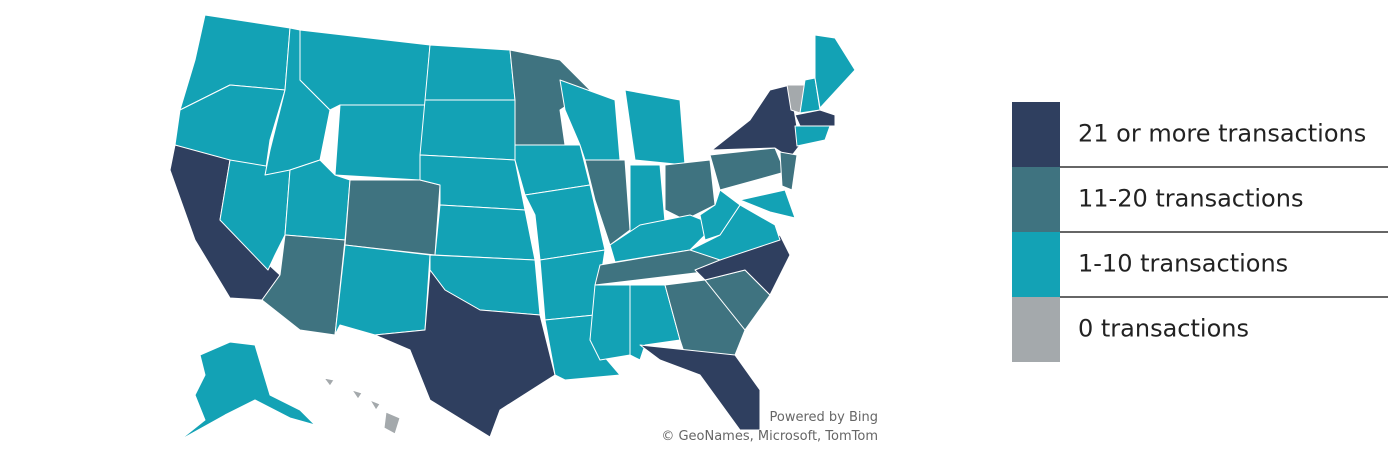  Describe the element at coordinates (769, 436) in the screenshot. I see `attribution: © GeoNames, Microsoft, TomTom` at that location.